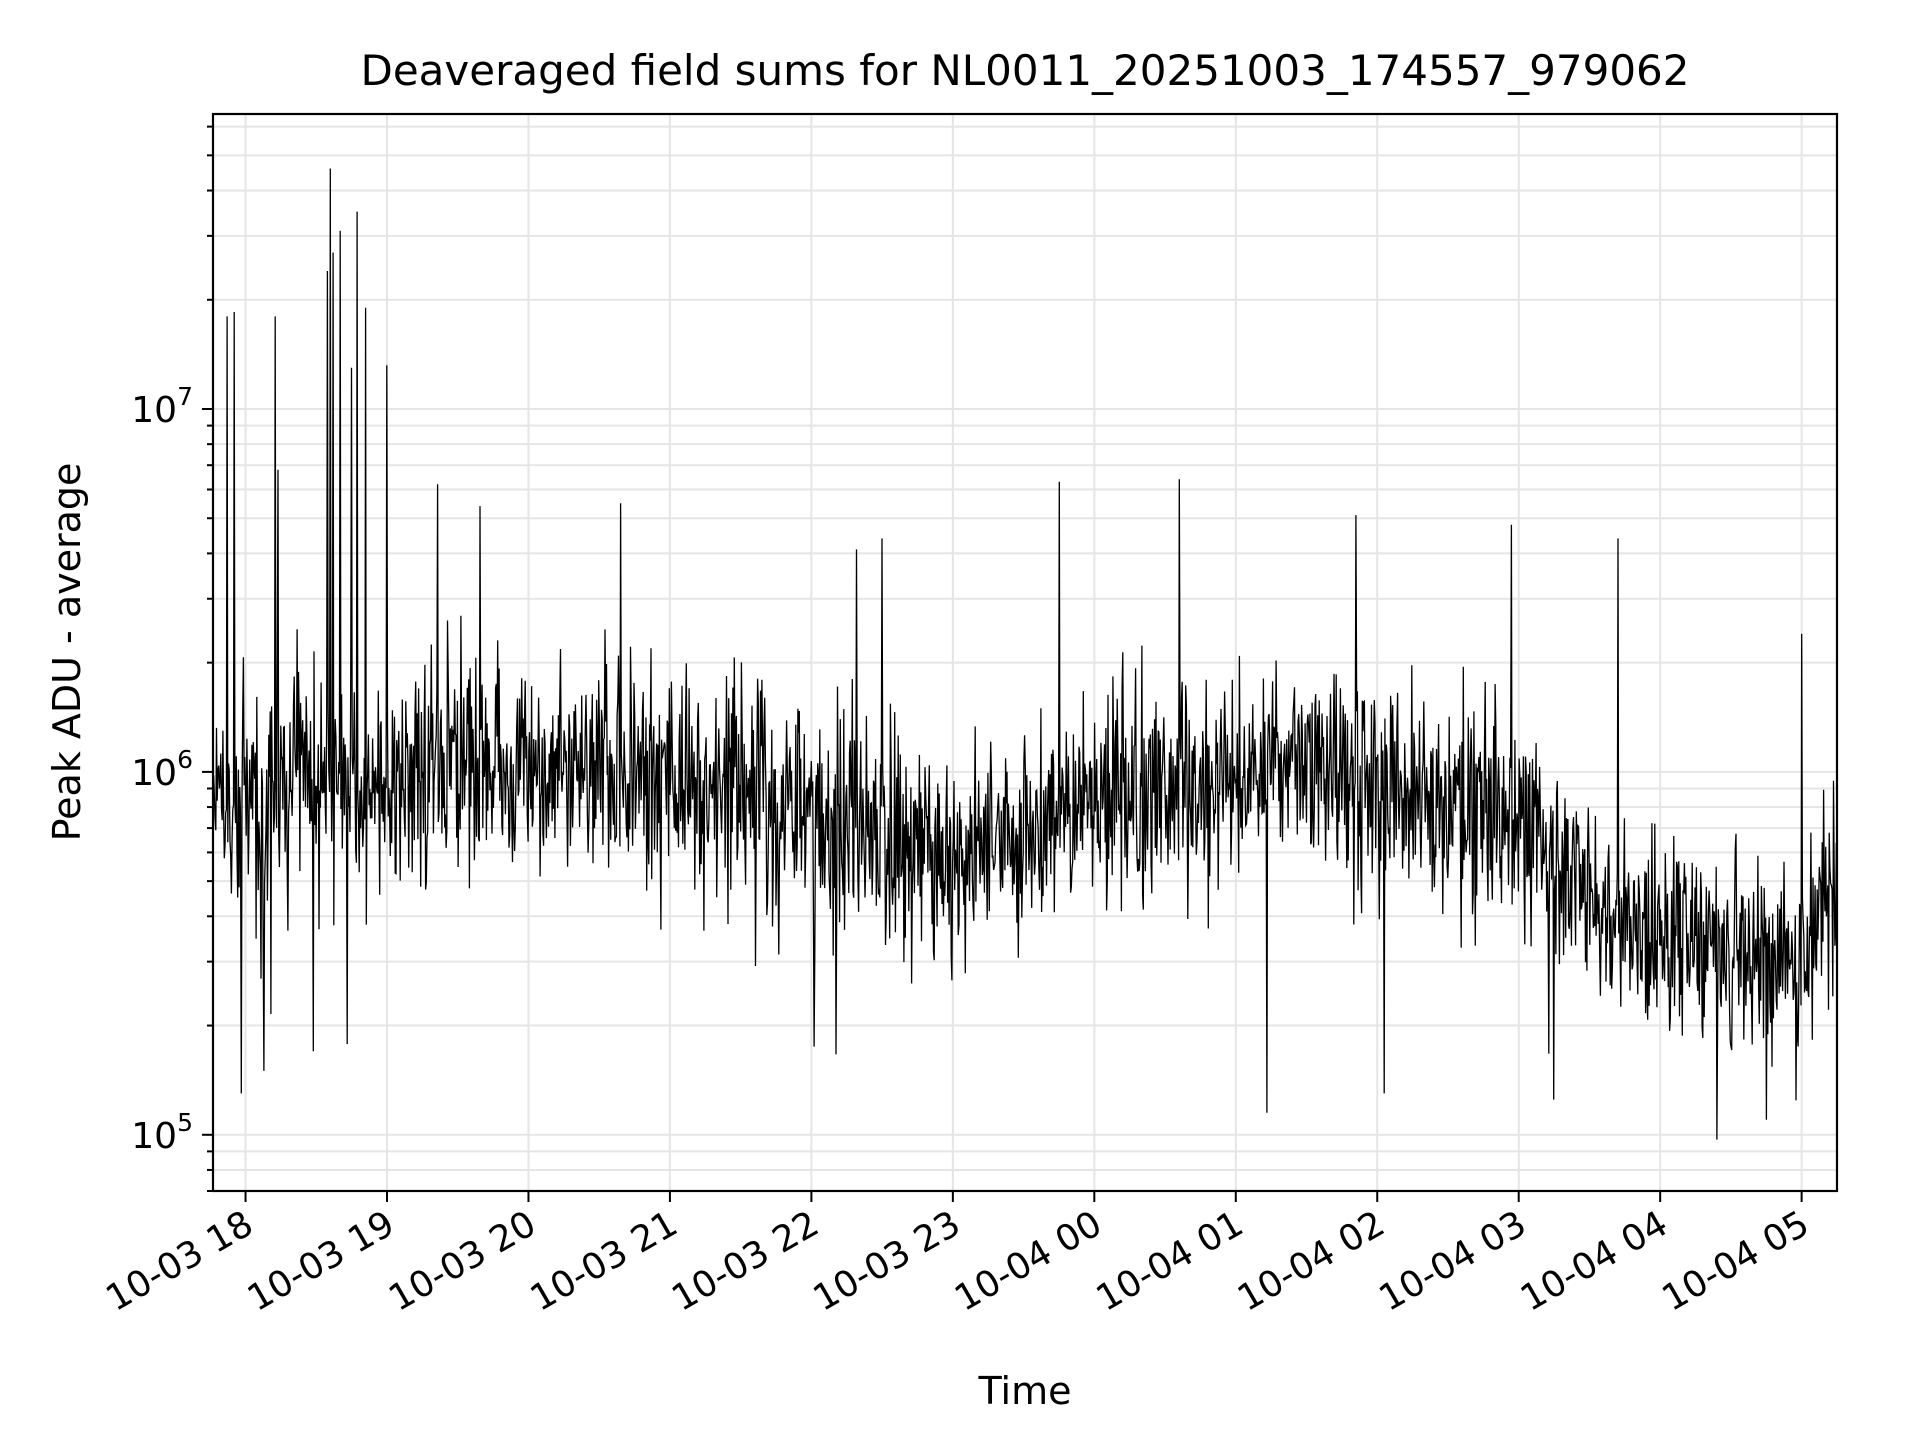 The width and height of the screenshot is (1920, 1440). What do you see at coordinates (185, 396) in the screenshot?
I see `y-tick-exponent: 7` at bounding box center [185, 396].